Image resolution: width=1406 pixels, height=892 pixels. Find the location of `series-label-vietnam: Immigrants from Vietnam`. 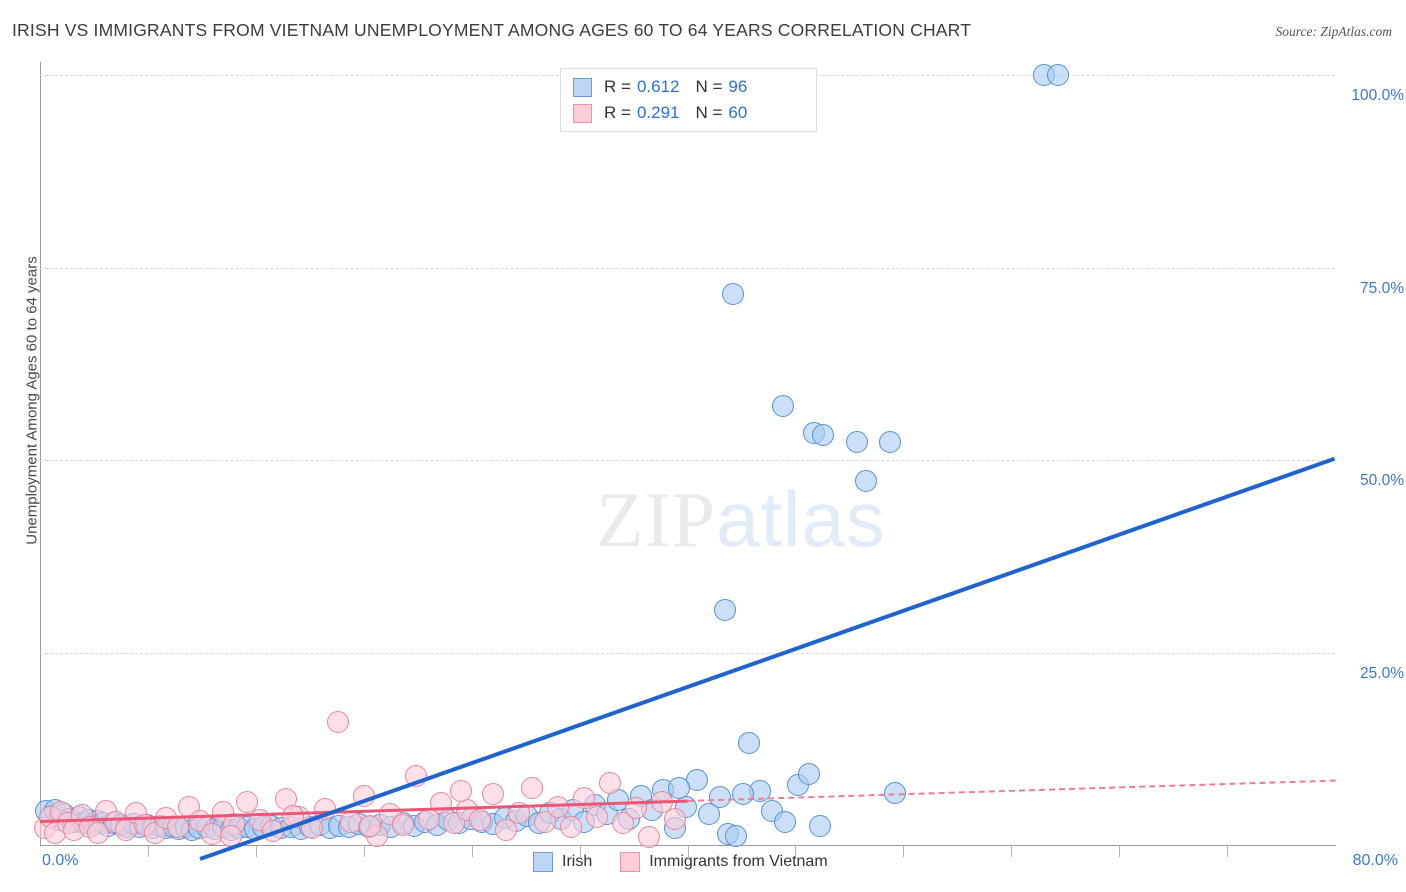

series-label-vietnam: Immigrants from Vietnam is located at coordinates (738, 861).